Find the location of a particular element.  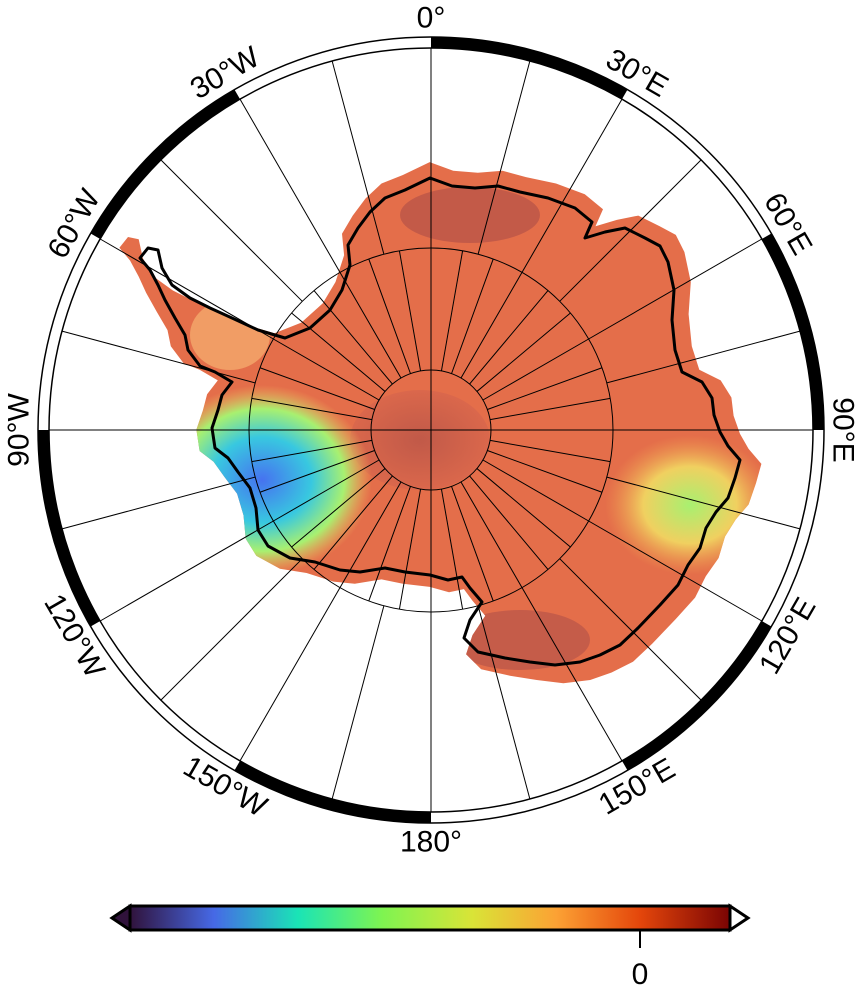

colorbar-extend-high is located at coordinates (739, 918).